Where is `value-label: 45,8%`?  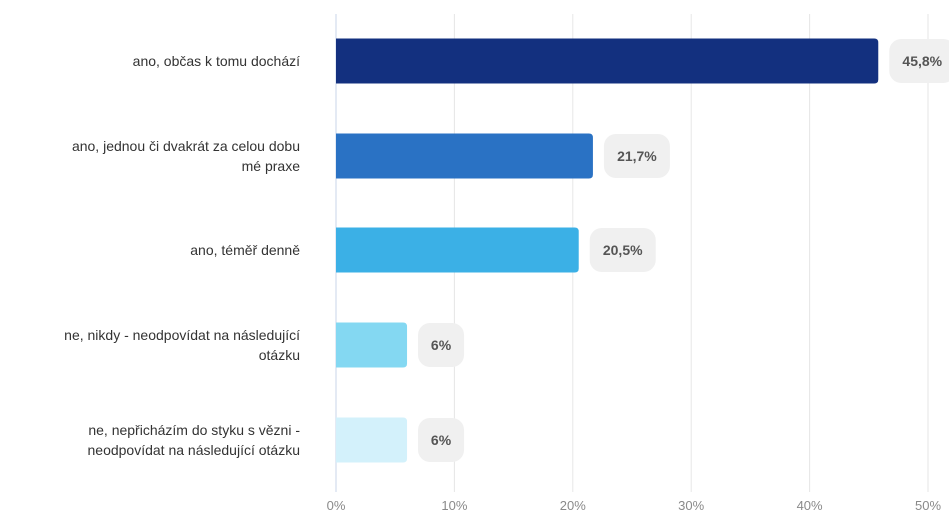
value-label: 45,8% is located at coordinates (922, 61).